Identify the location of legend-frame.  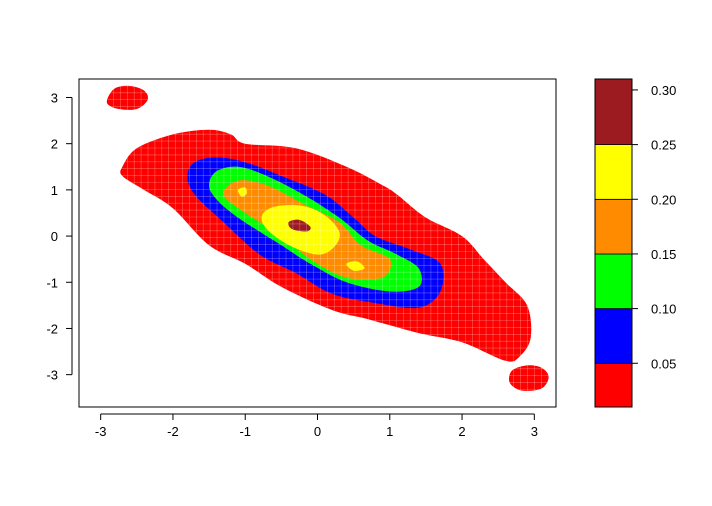
(613, 243).